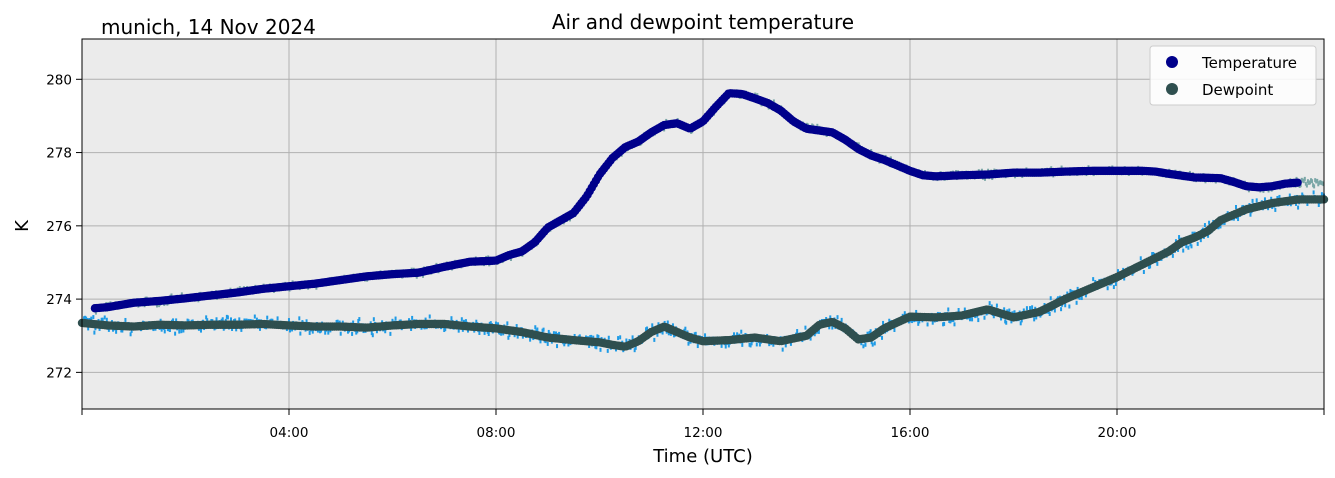 The width and height of the screenshot is (1335, 478). I want to click on location-date-label: munich, 14 Nov 2024, so click(208, 27).